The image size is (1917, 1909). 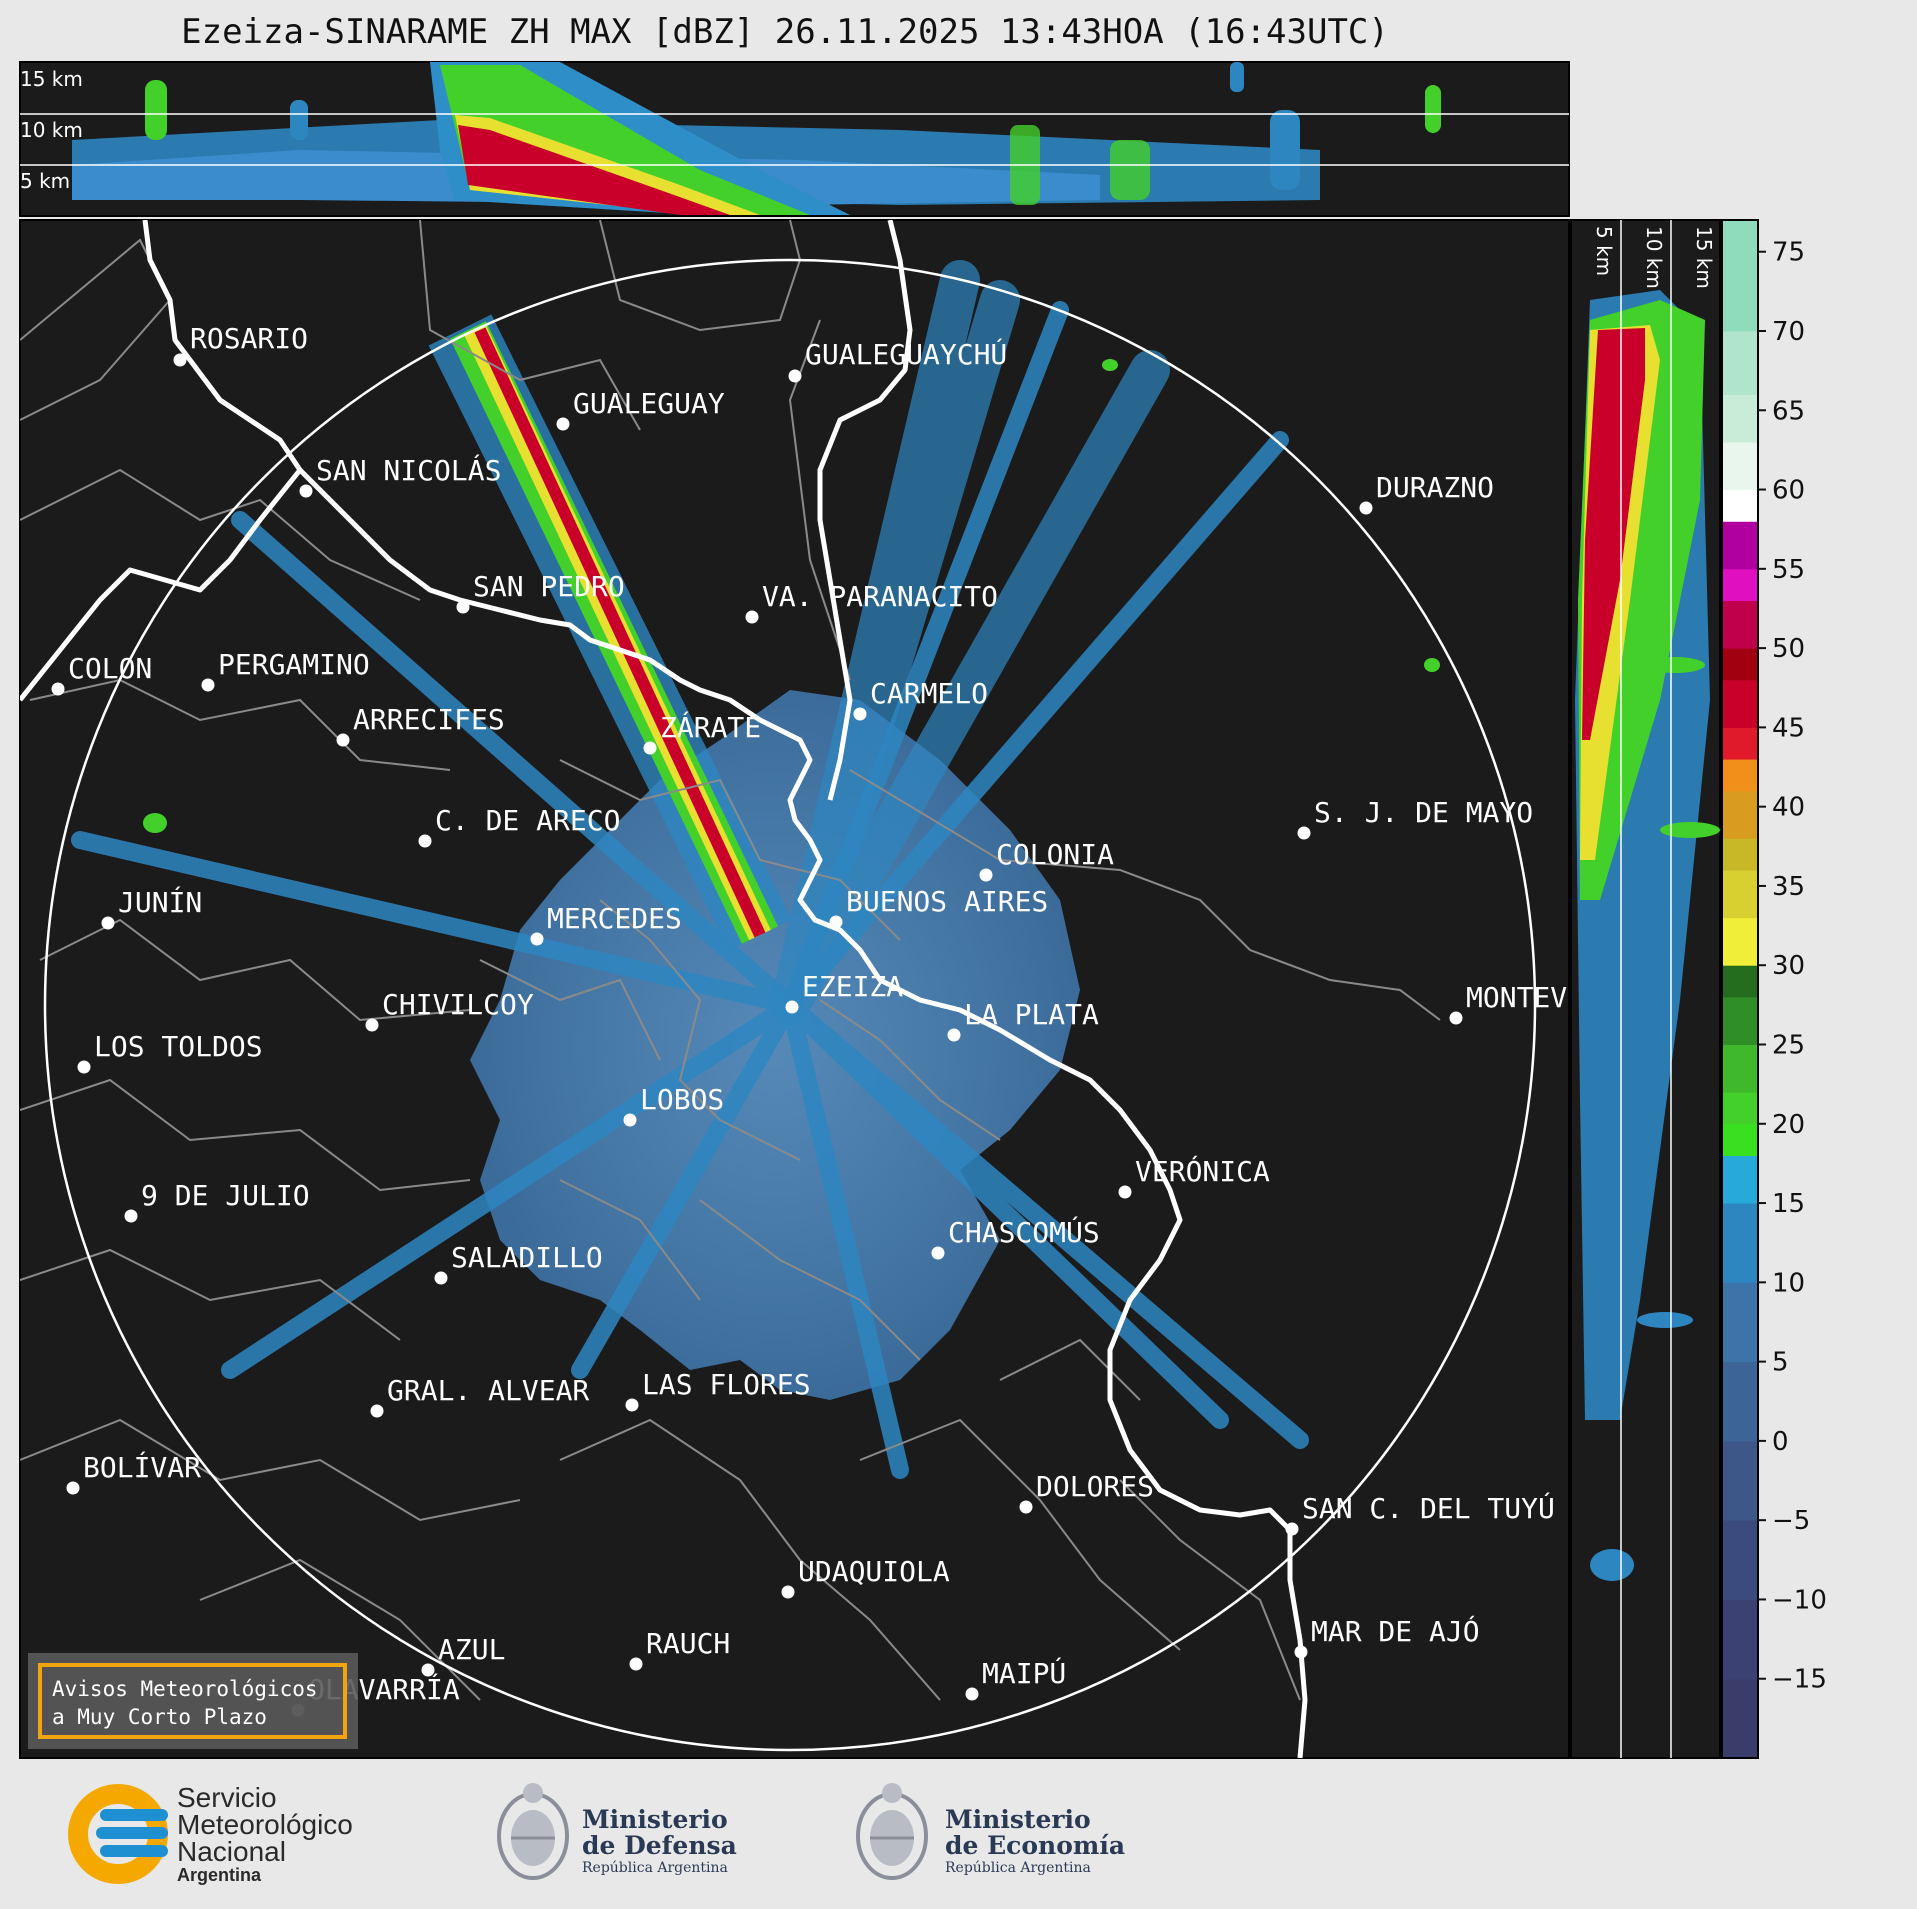 What do you see at coordinates (1788, 332) in the screenshot?
I see `colorbar-tick-label: 70` at bounding box center [1788, 332].